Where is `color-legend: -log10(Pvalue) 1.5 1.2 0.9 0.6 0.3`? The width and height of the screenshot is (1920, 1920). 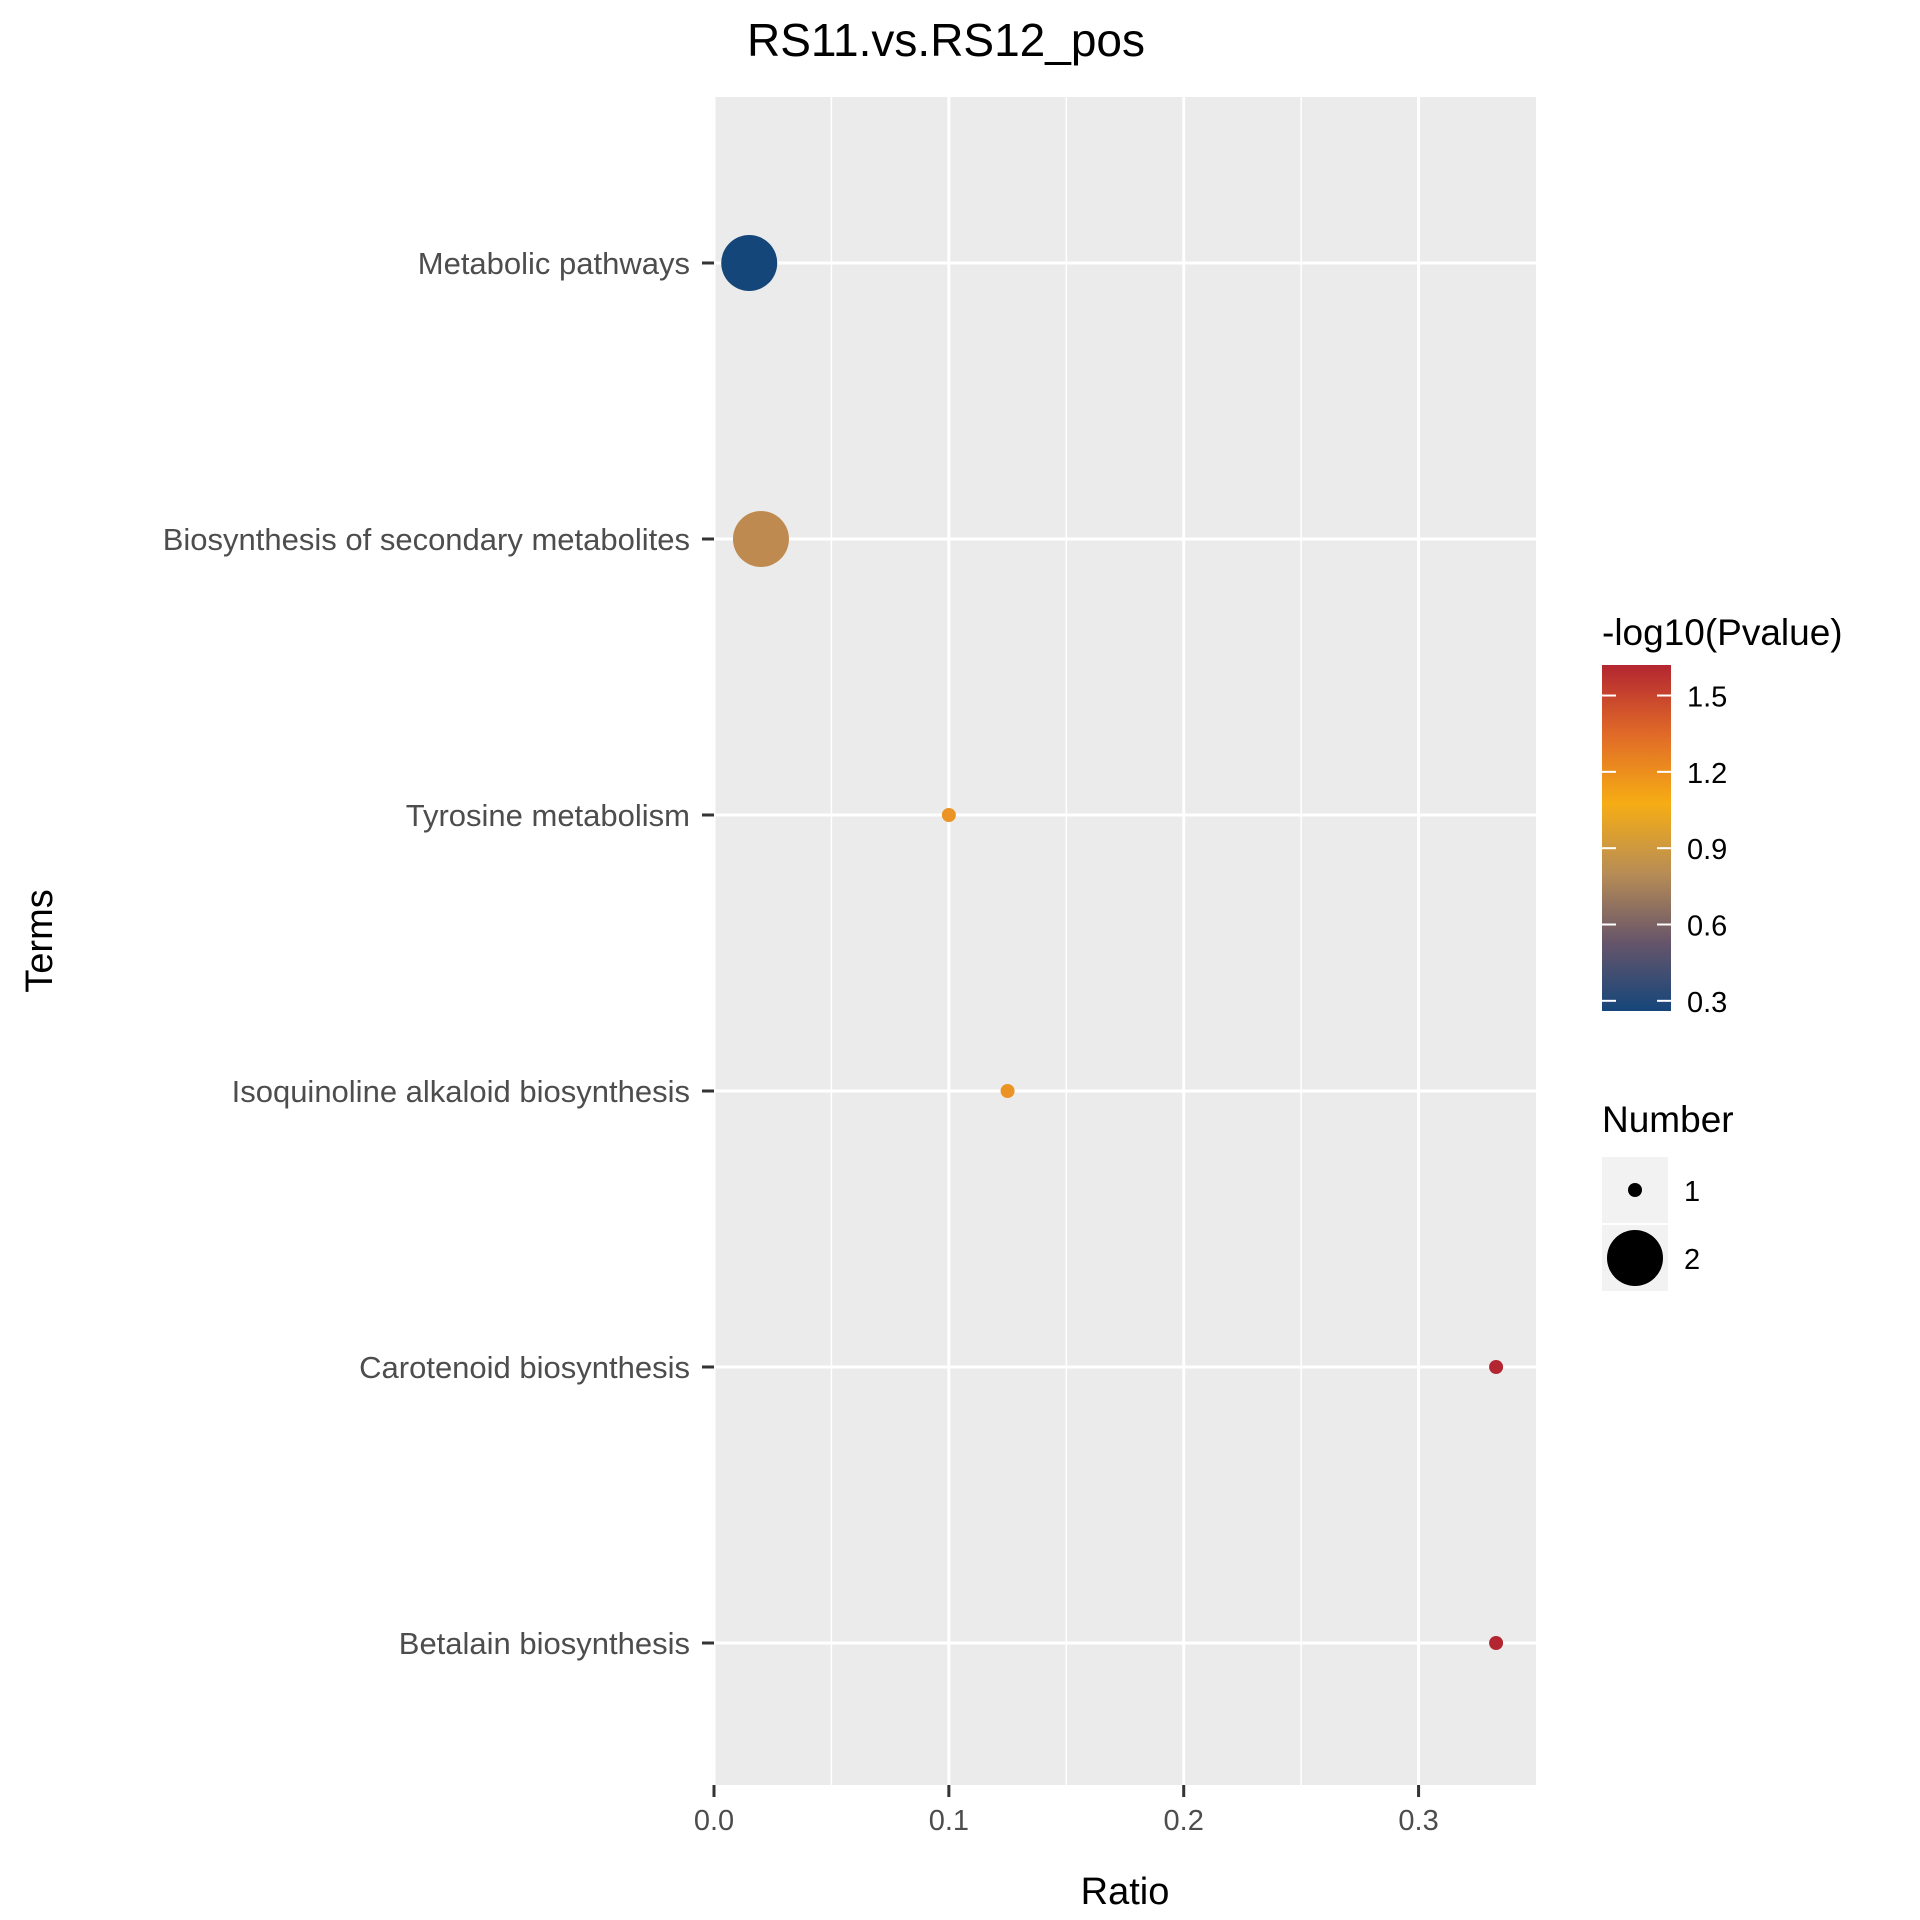 color-legend: -log10(Pvalue) 1.5 1.2 0.9 0.6 0.3 is located at coordinates (1722, 815).